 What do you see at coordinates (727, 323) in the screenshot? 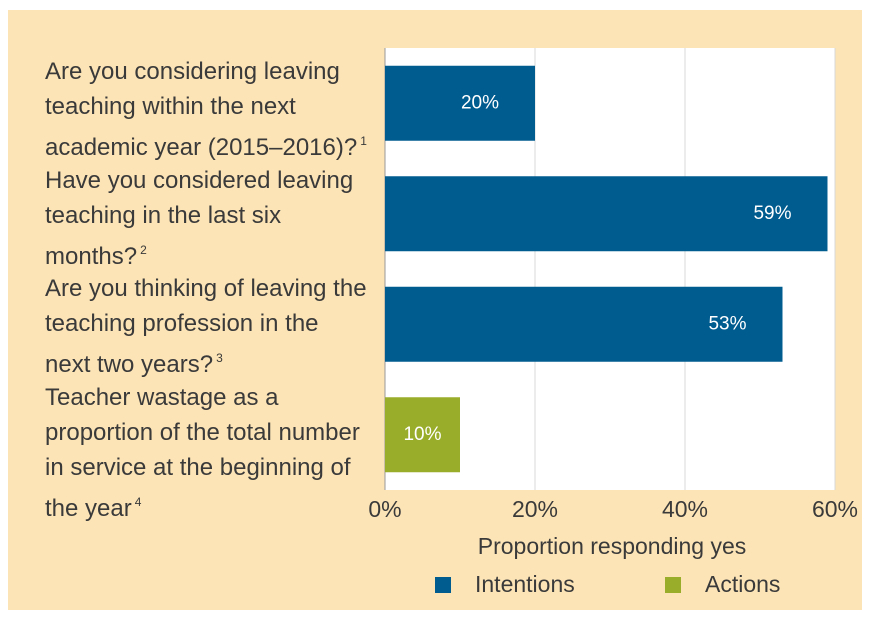
I see `value-label: 53%` at bounding box center [727, 323].